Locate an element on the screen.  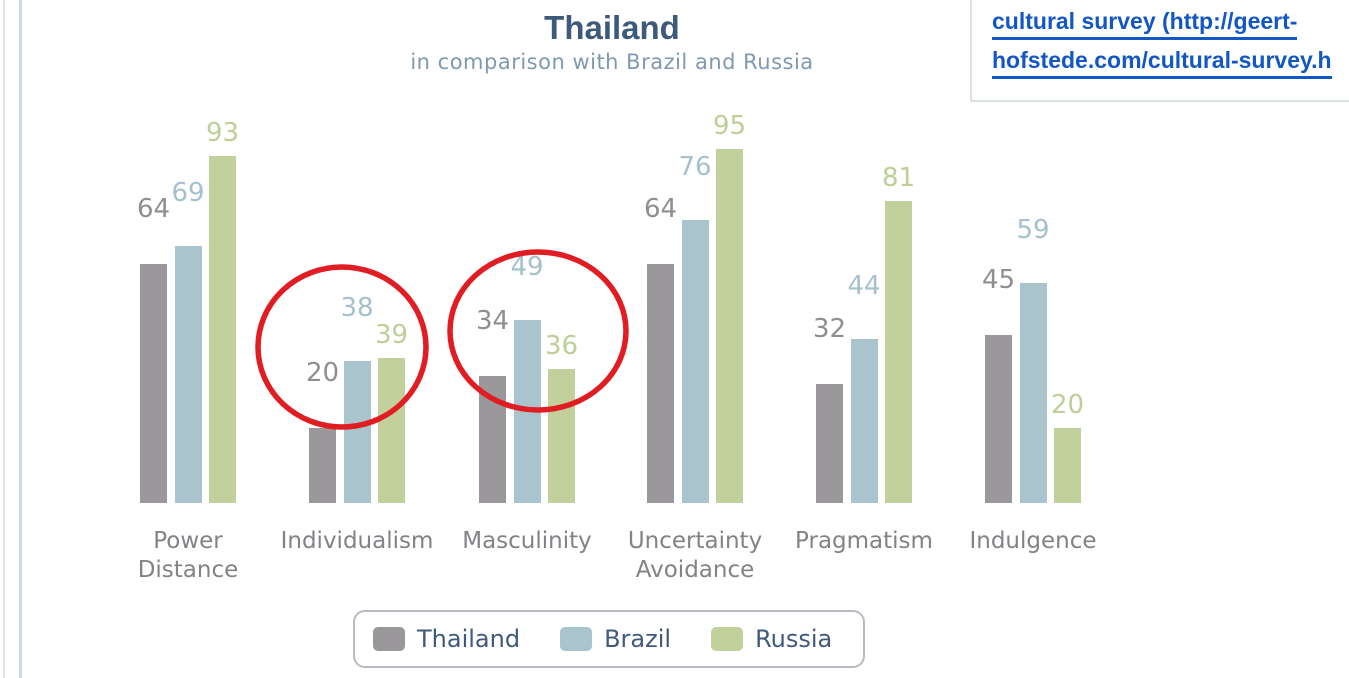
value-label-brazil-masculinity: 49 is located at coordinates (527, 267).